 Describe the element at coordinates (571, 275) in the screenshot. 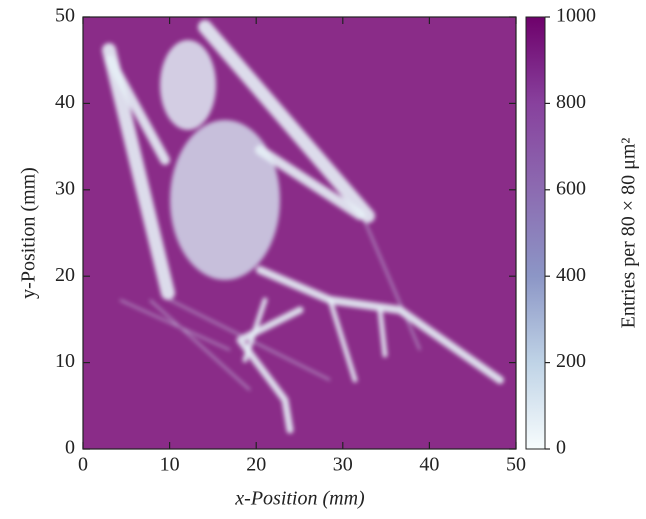

I see `colorbar-tick-label: 400` at that location.